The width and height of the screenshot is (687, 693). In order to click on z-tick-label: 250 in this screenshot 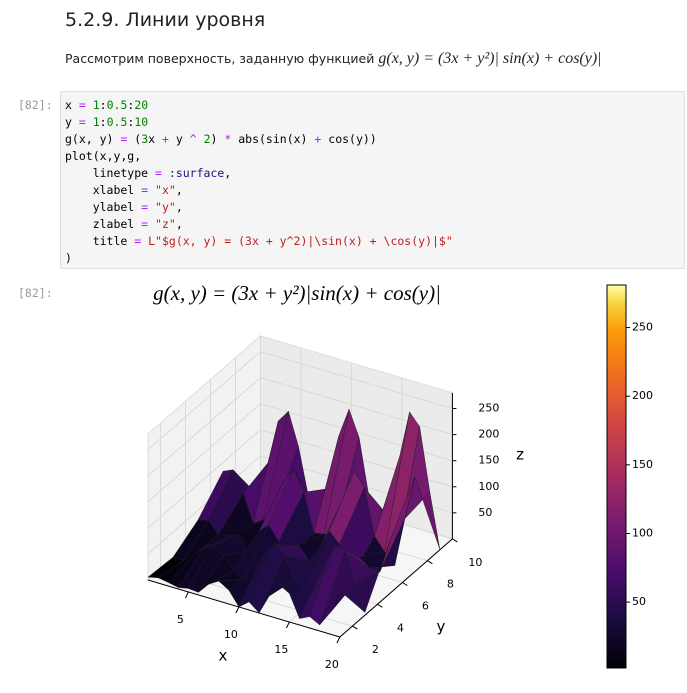, I will do `click(488, 408)`.